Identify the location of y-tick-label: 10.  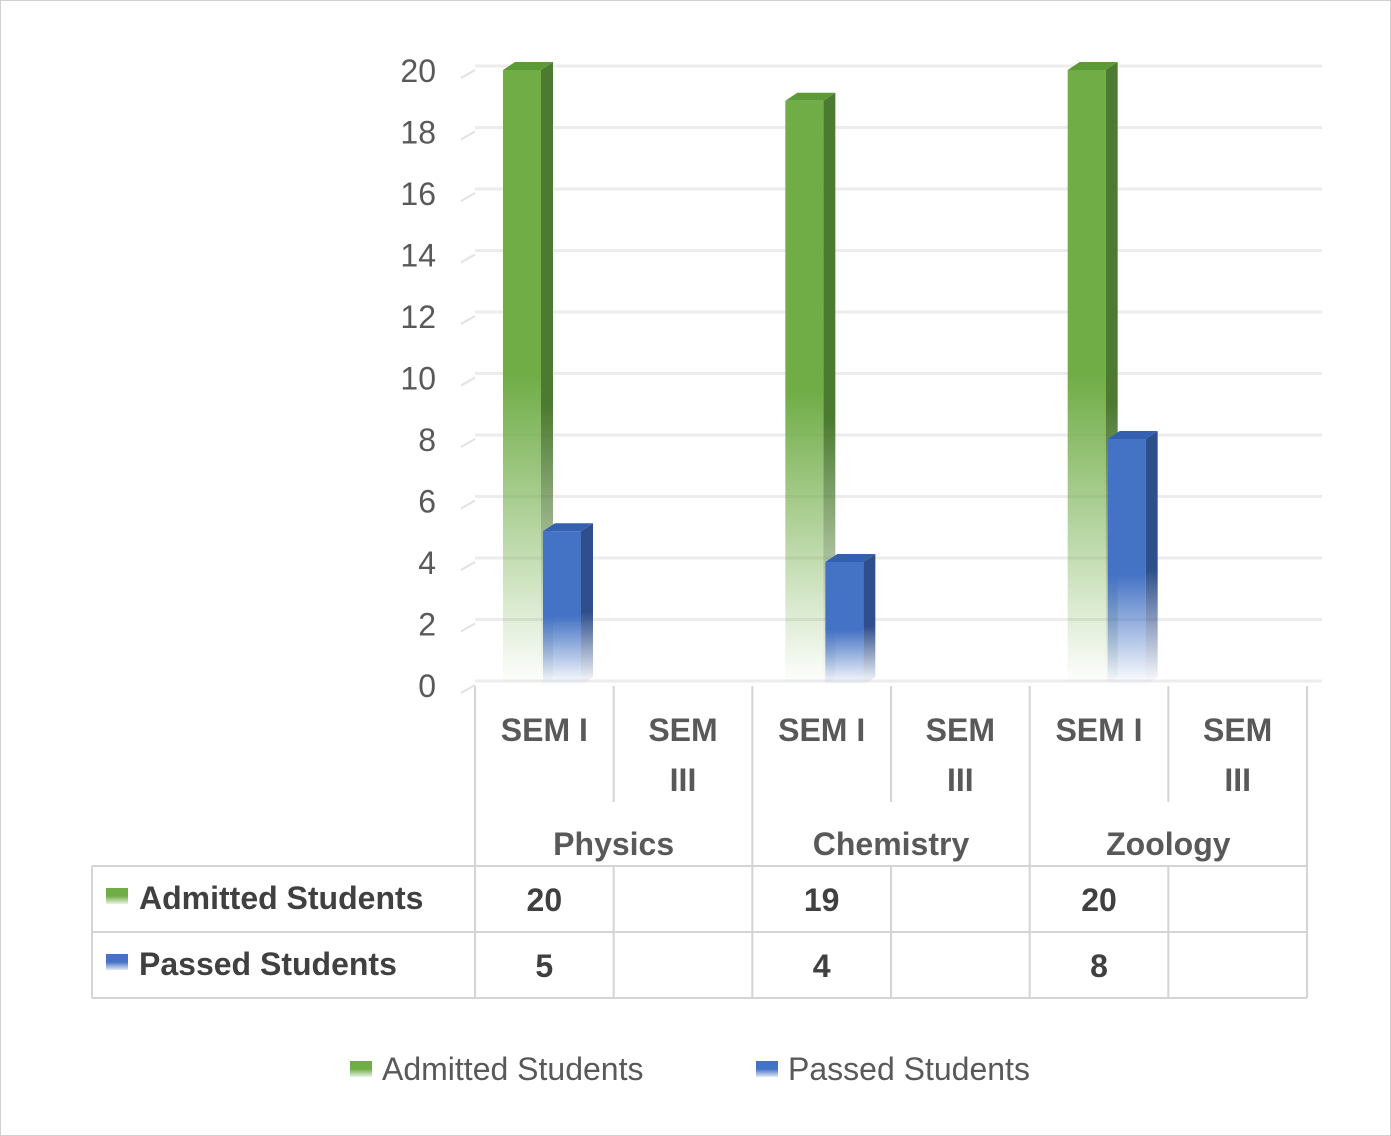
(418, 379).